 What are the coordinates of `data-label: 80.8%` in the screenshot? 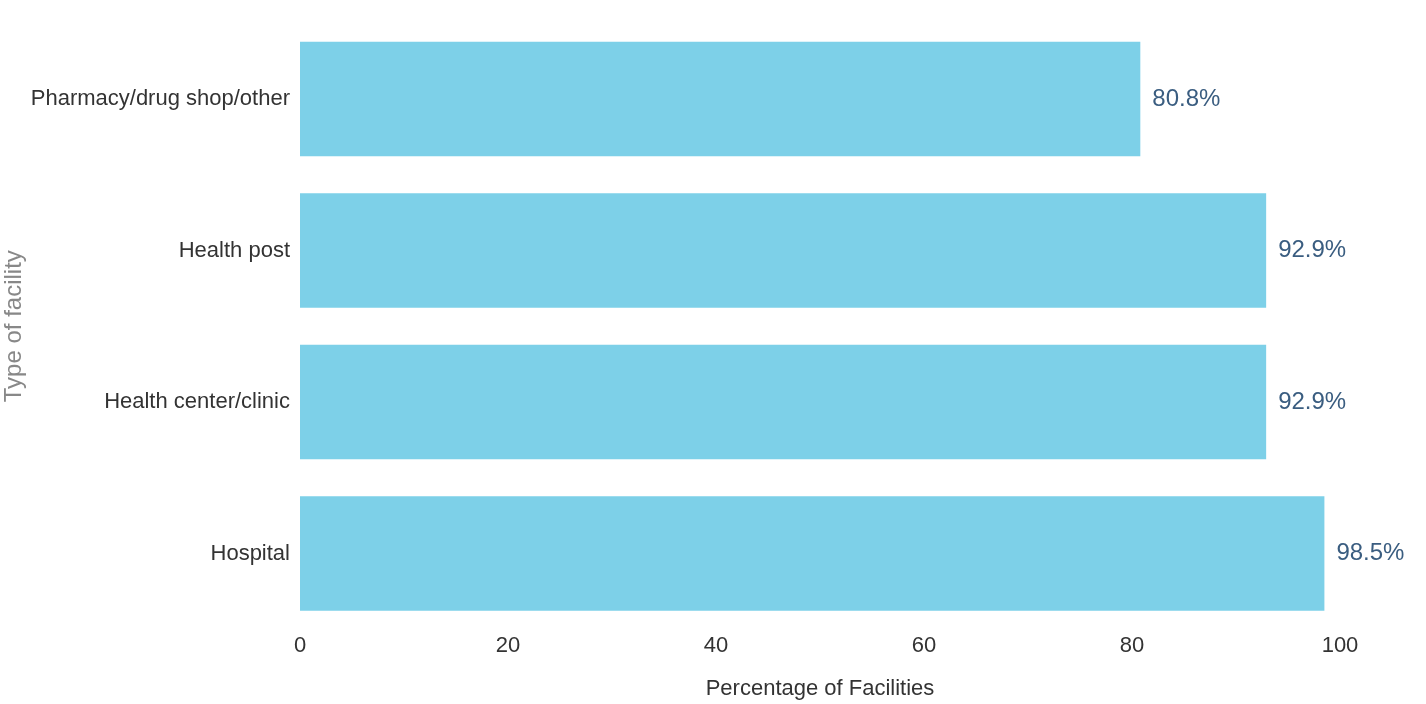 It's located at (1186, 97).